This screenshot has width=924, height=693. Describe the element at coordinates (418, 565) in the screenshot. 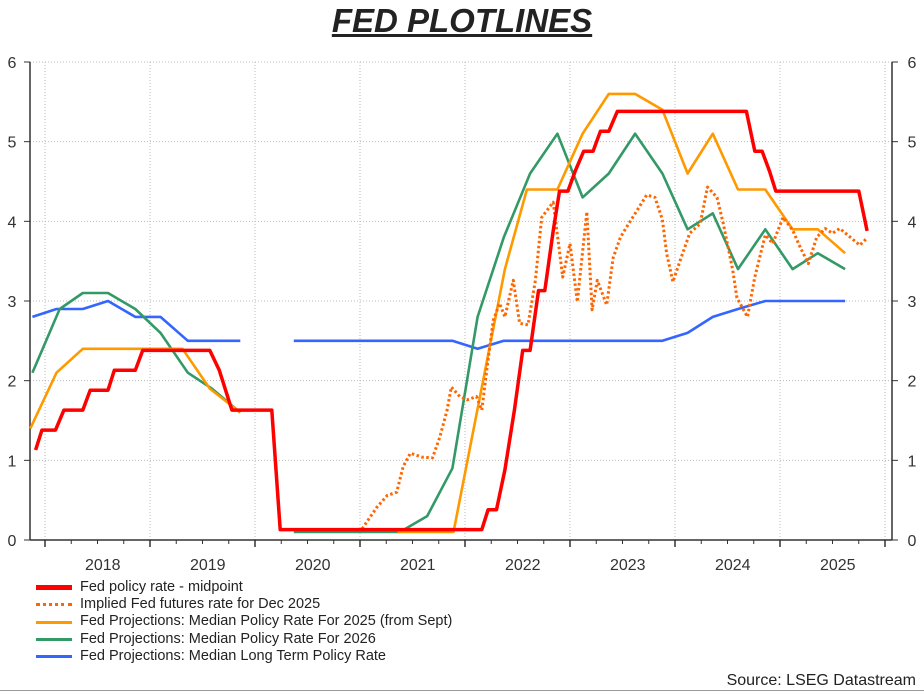

I see `x-tick-label: 2021` at that location.